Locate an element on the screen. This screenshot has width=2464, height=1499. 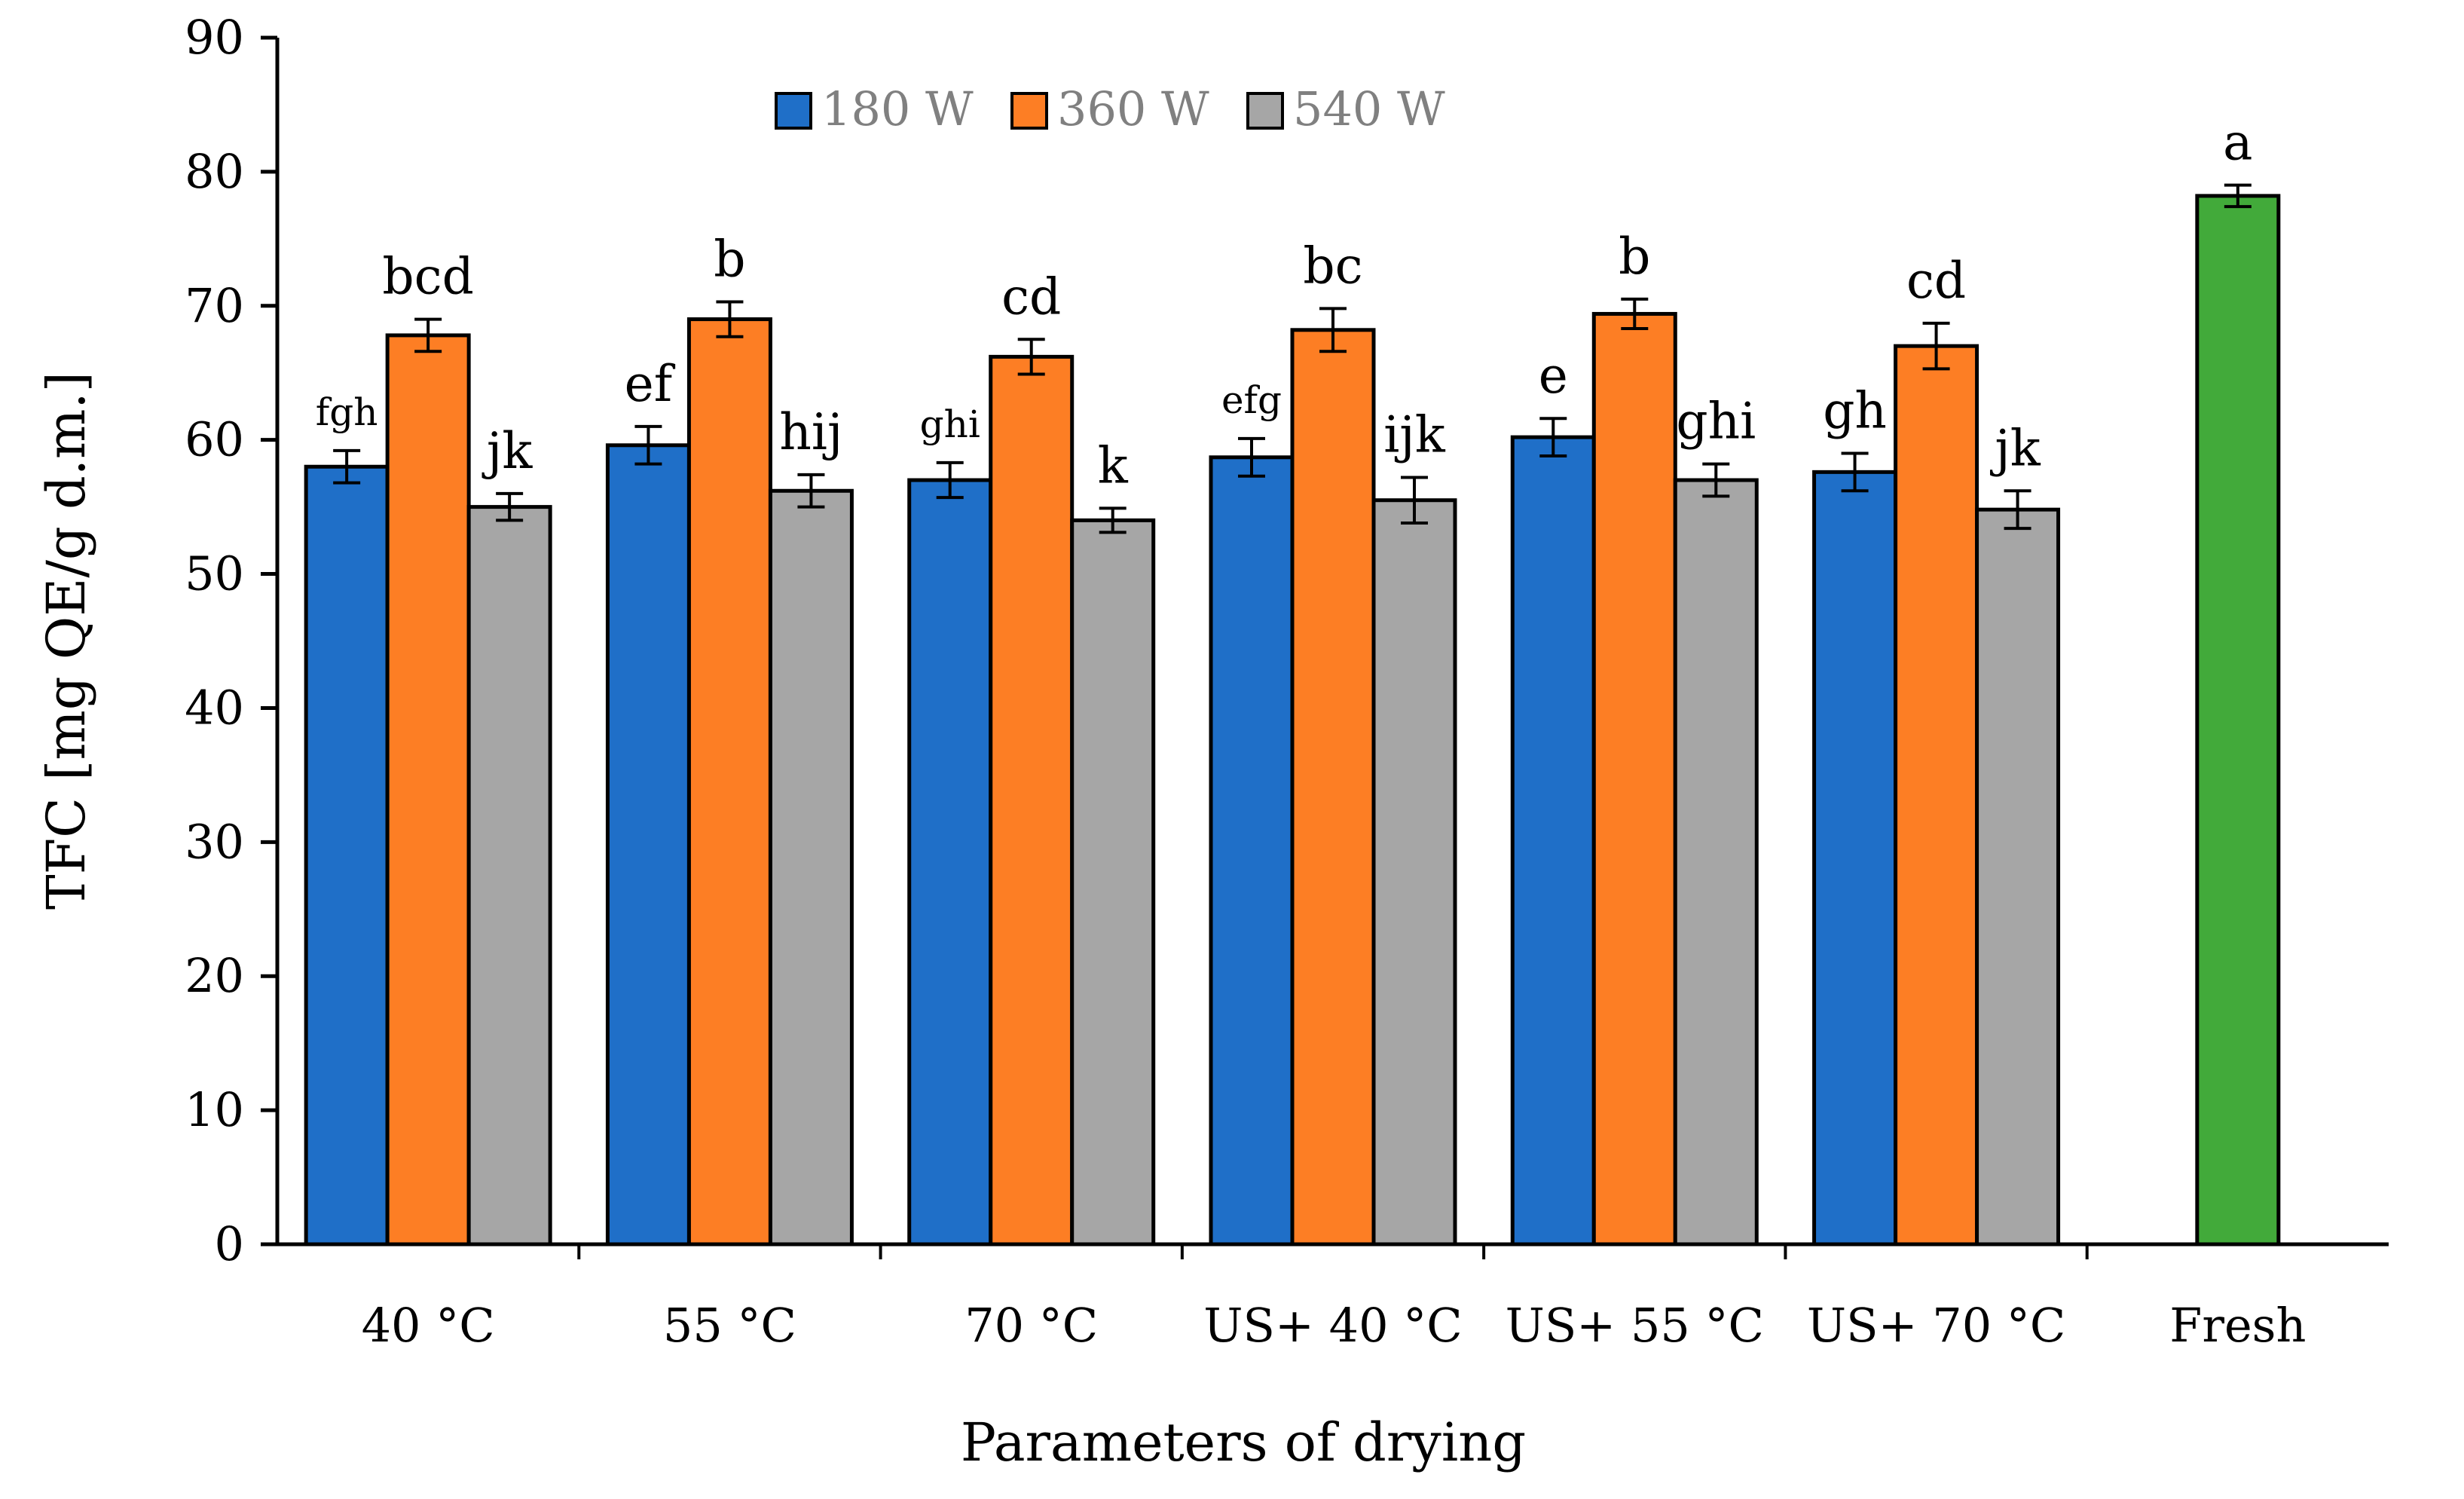
legend-swatch-180-w is located at coordinates (793, 111).